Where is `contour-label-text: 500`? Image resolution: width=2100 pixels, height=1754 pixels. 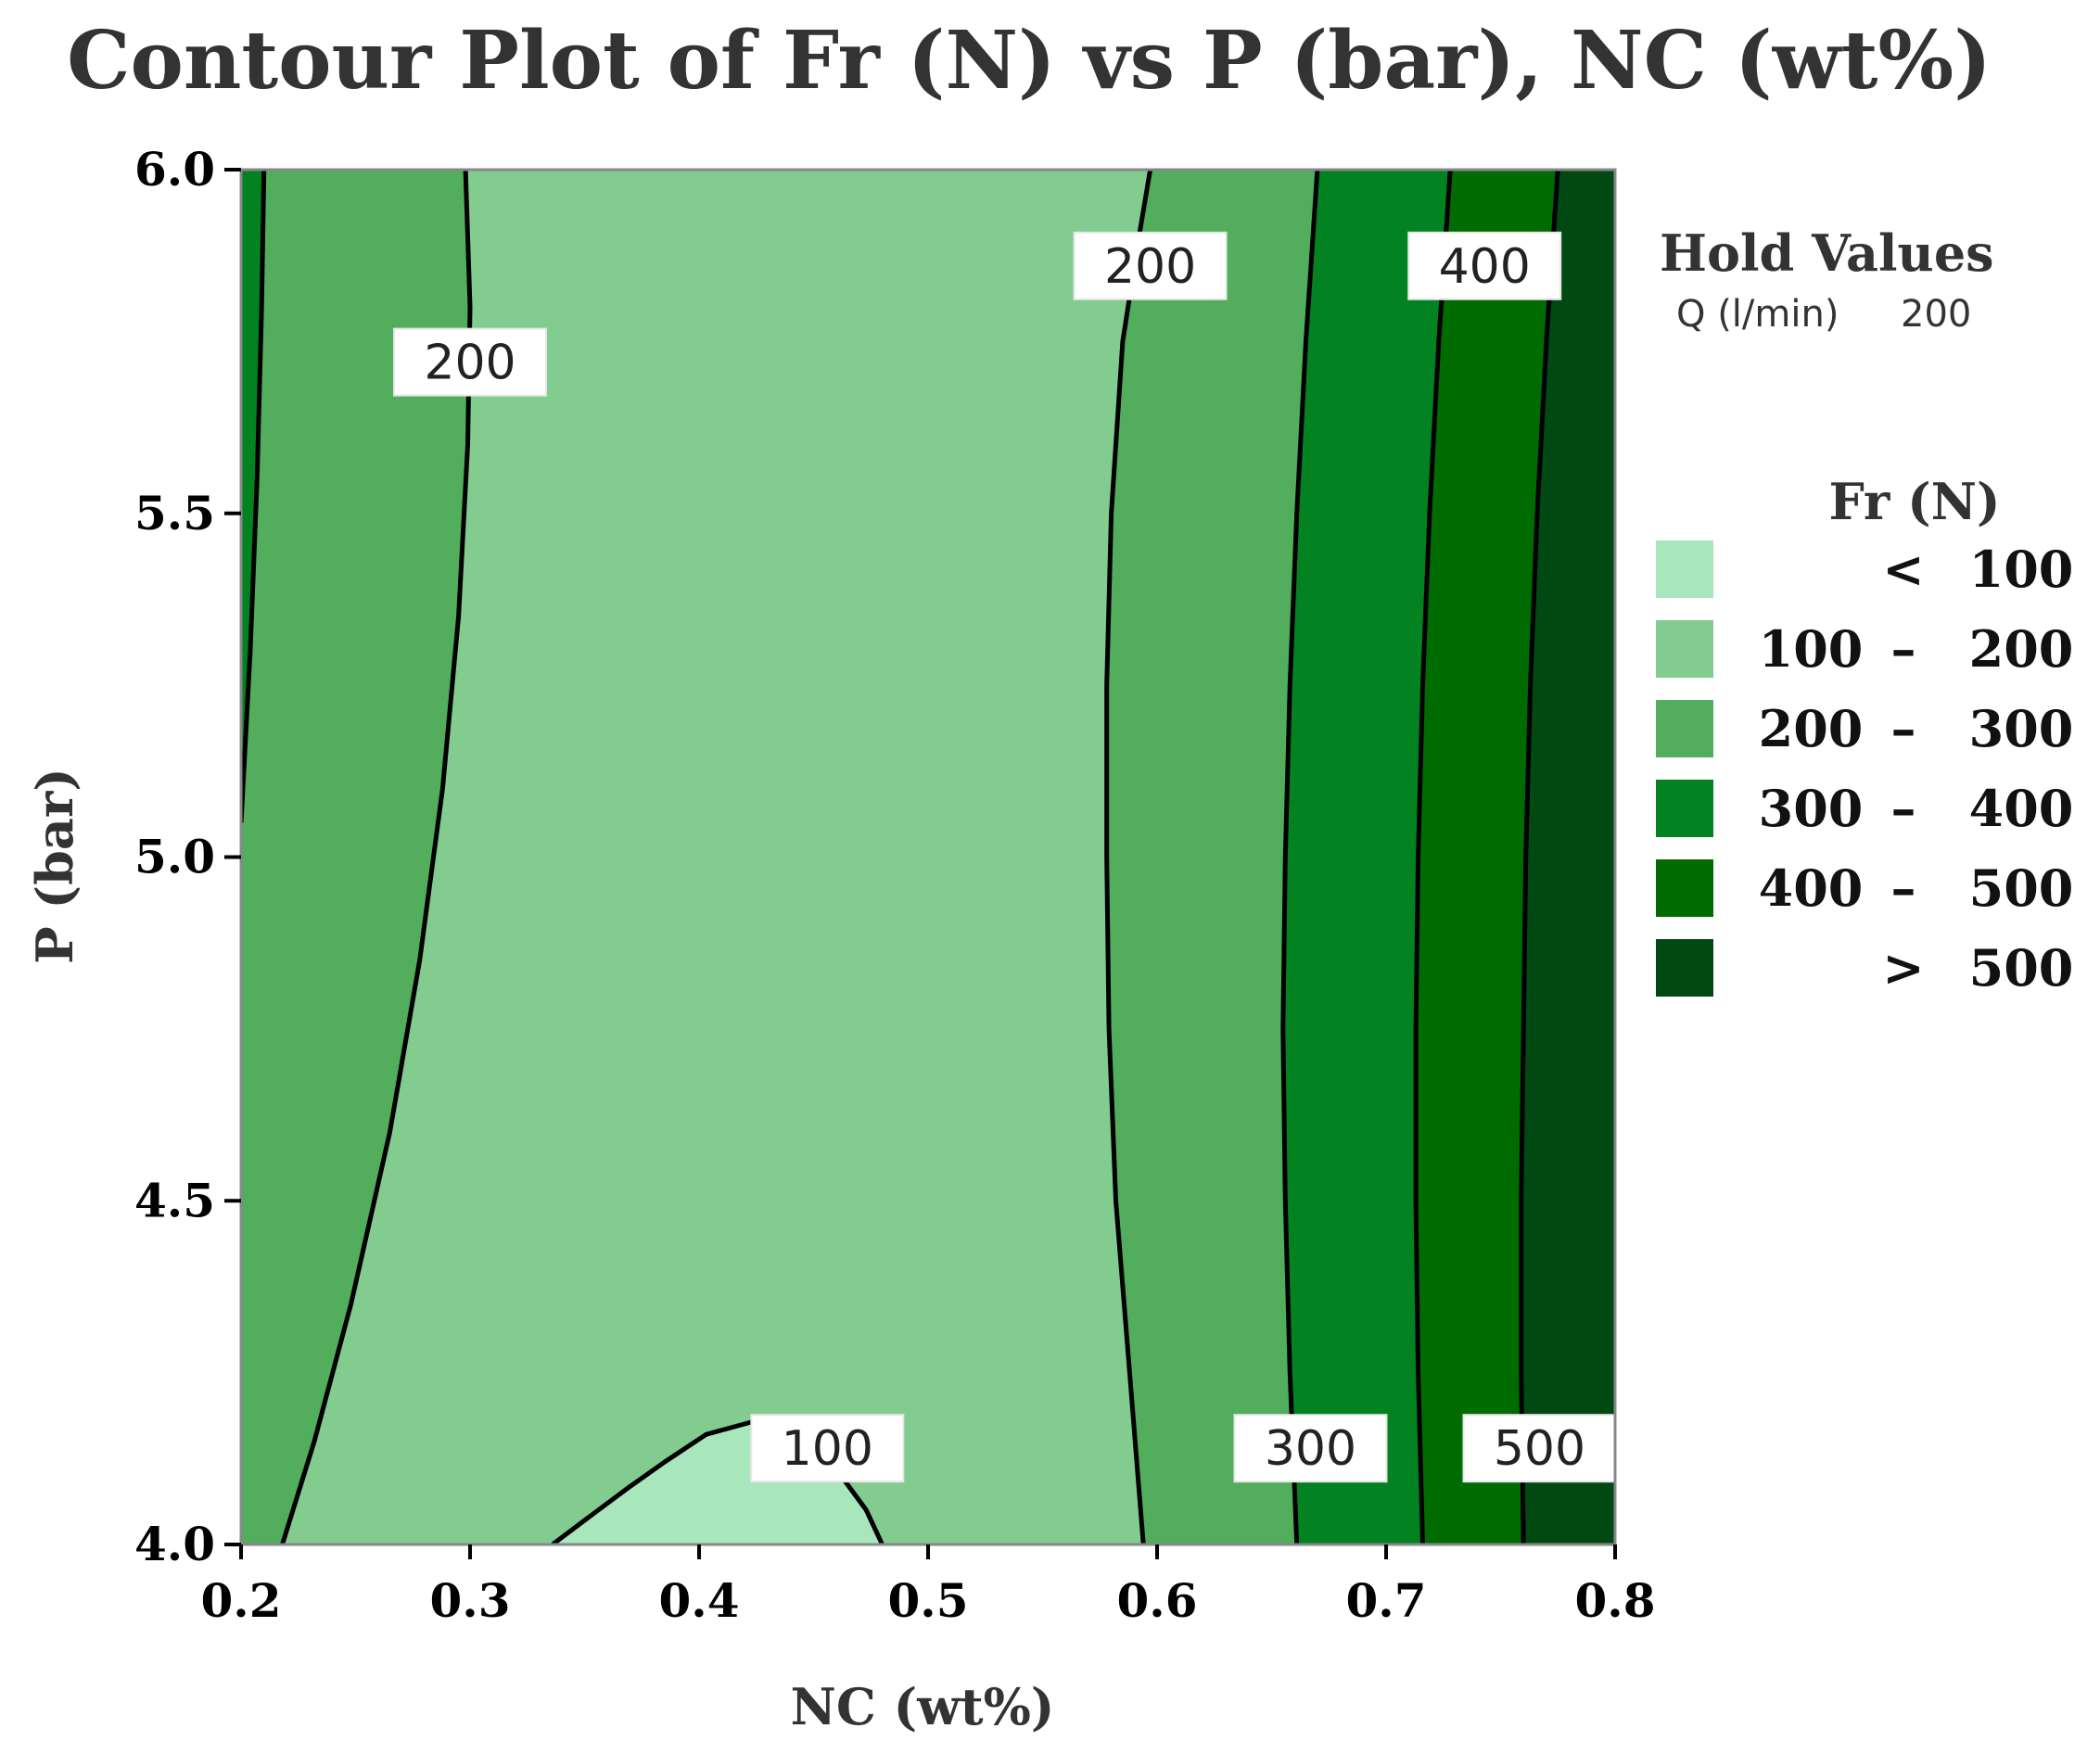 contour-label-text: 500 is located at coordinates (1539, 1449).